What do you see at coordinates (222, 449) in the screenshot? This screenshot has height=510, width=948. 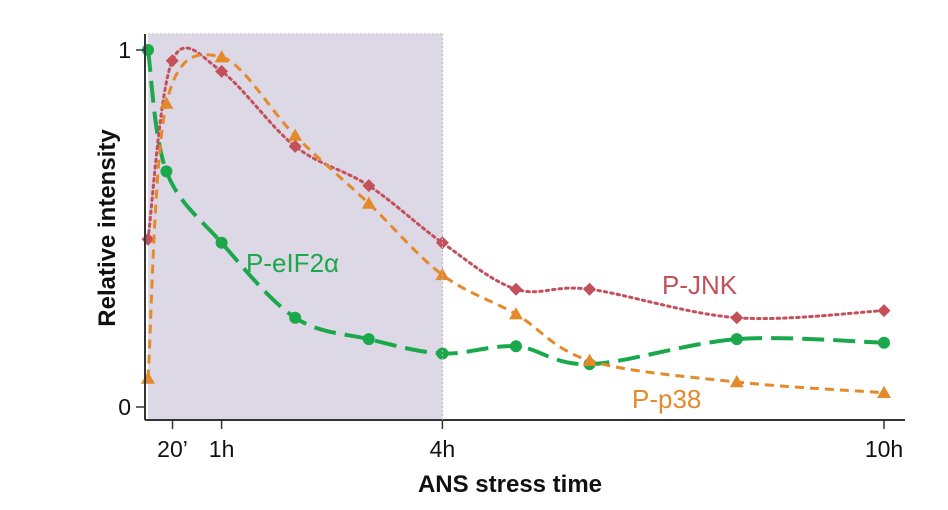 I see `x-tick-label: 1h` at bounding box center [222, 449].